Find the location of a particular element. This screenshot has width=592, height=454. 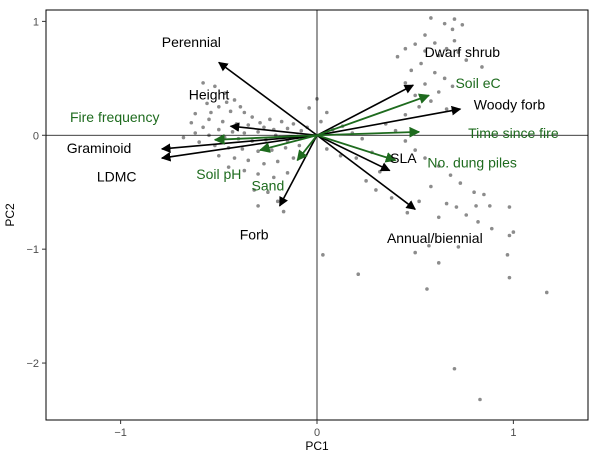

vector-label-sand: Sand is located at coordinates (268, 185).